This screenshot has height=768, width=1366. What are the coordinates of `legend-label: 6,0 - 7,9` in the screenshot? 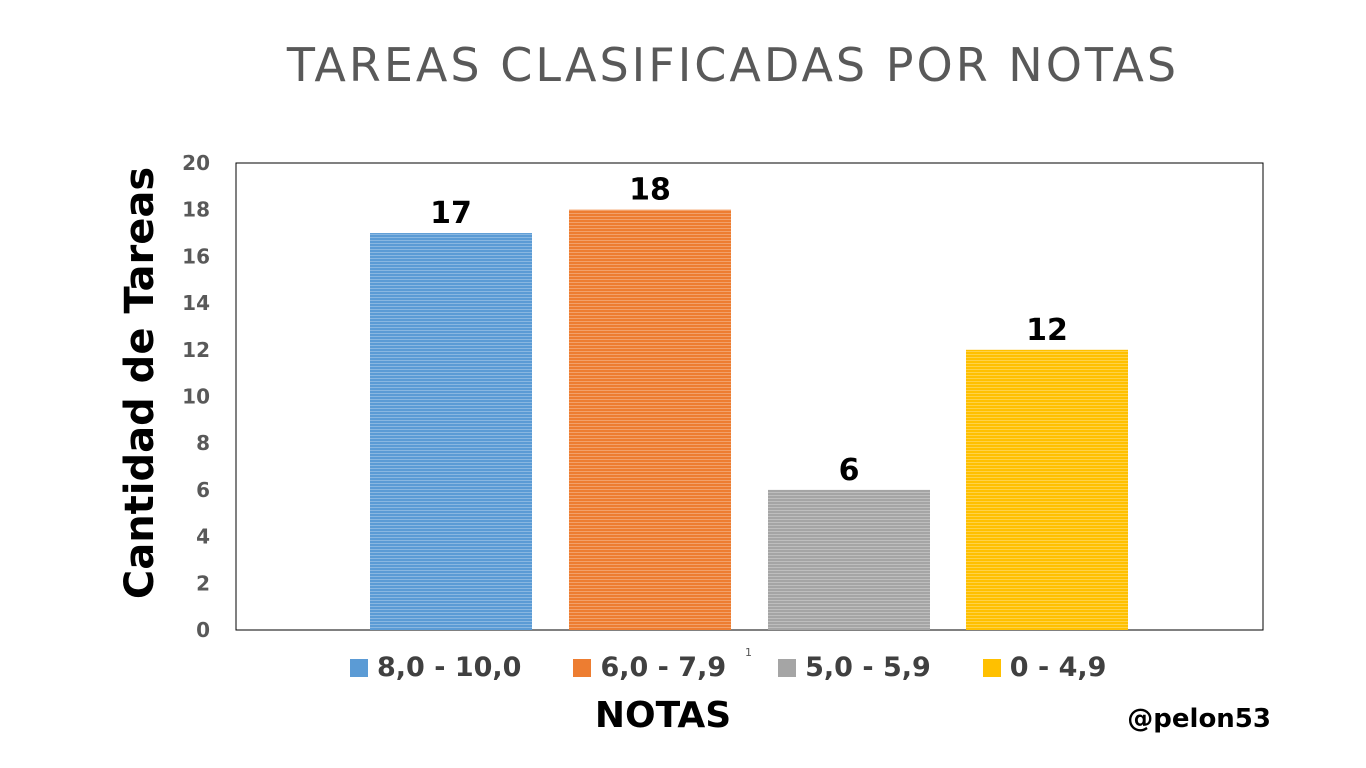 It's located at (663, 667).